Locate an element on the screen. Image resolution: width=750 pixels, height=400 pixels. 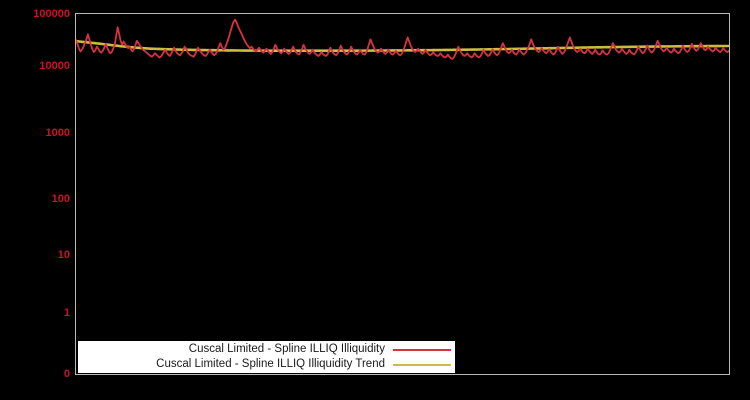
y-tick-label-10000: 10000 is located at coordinates (54, 66).